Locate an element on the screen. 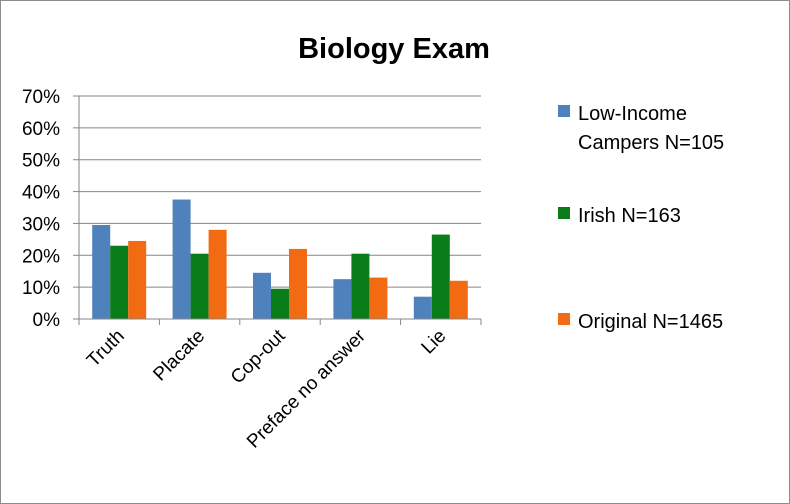 The height and width of the screenshot is (504, 790). y-tick-label: 40% is located at coordinates (41, 193).